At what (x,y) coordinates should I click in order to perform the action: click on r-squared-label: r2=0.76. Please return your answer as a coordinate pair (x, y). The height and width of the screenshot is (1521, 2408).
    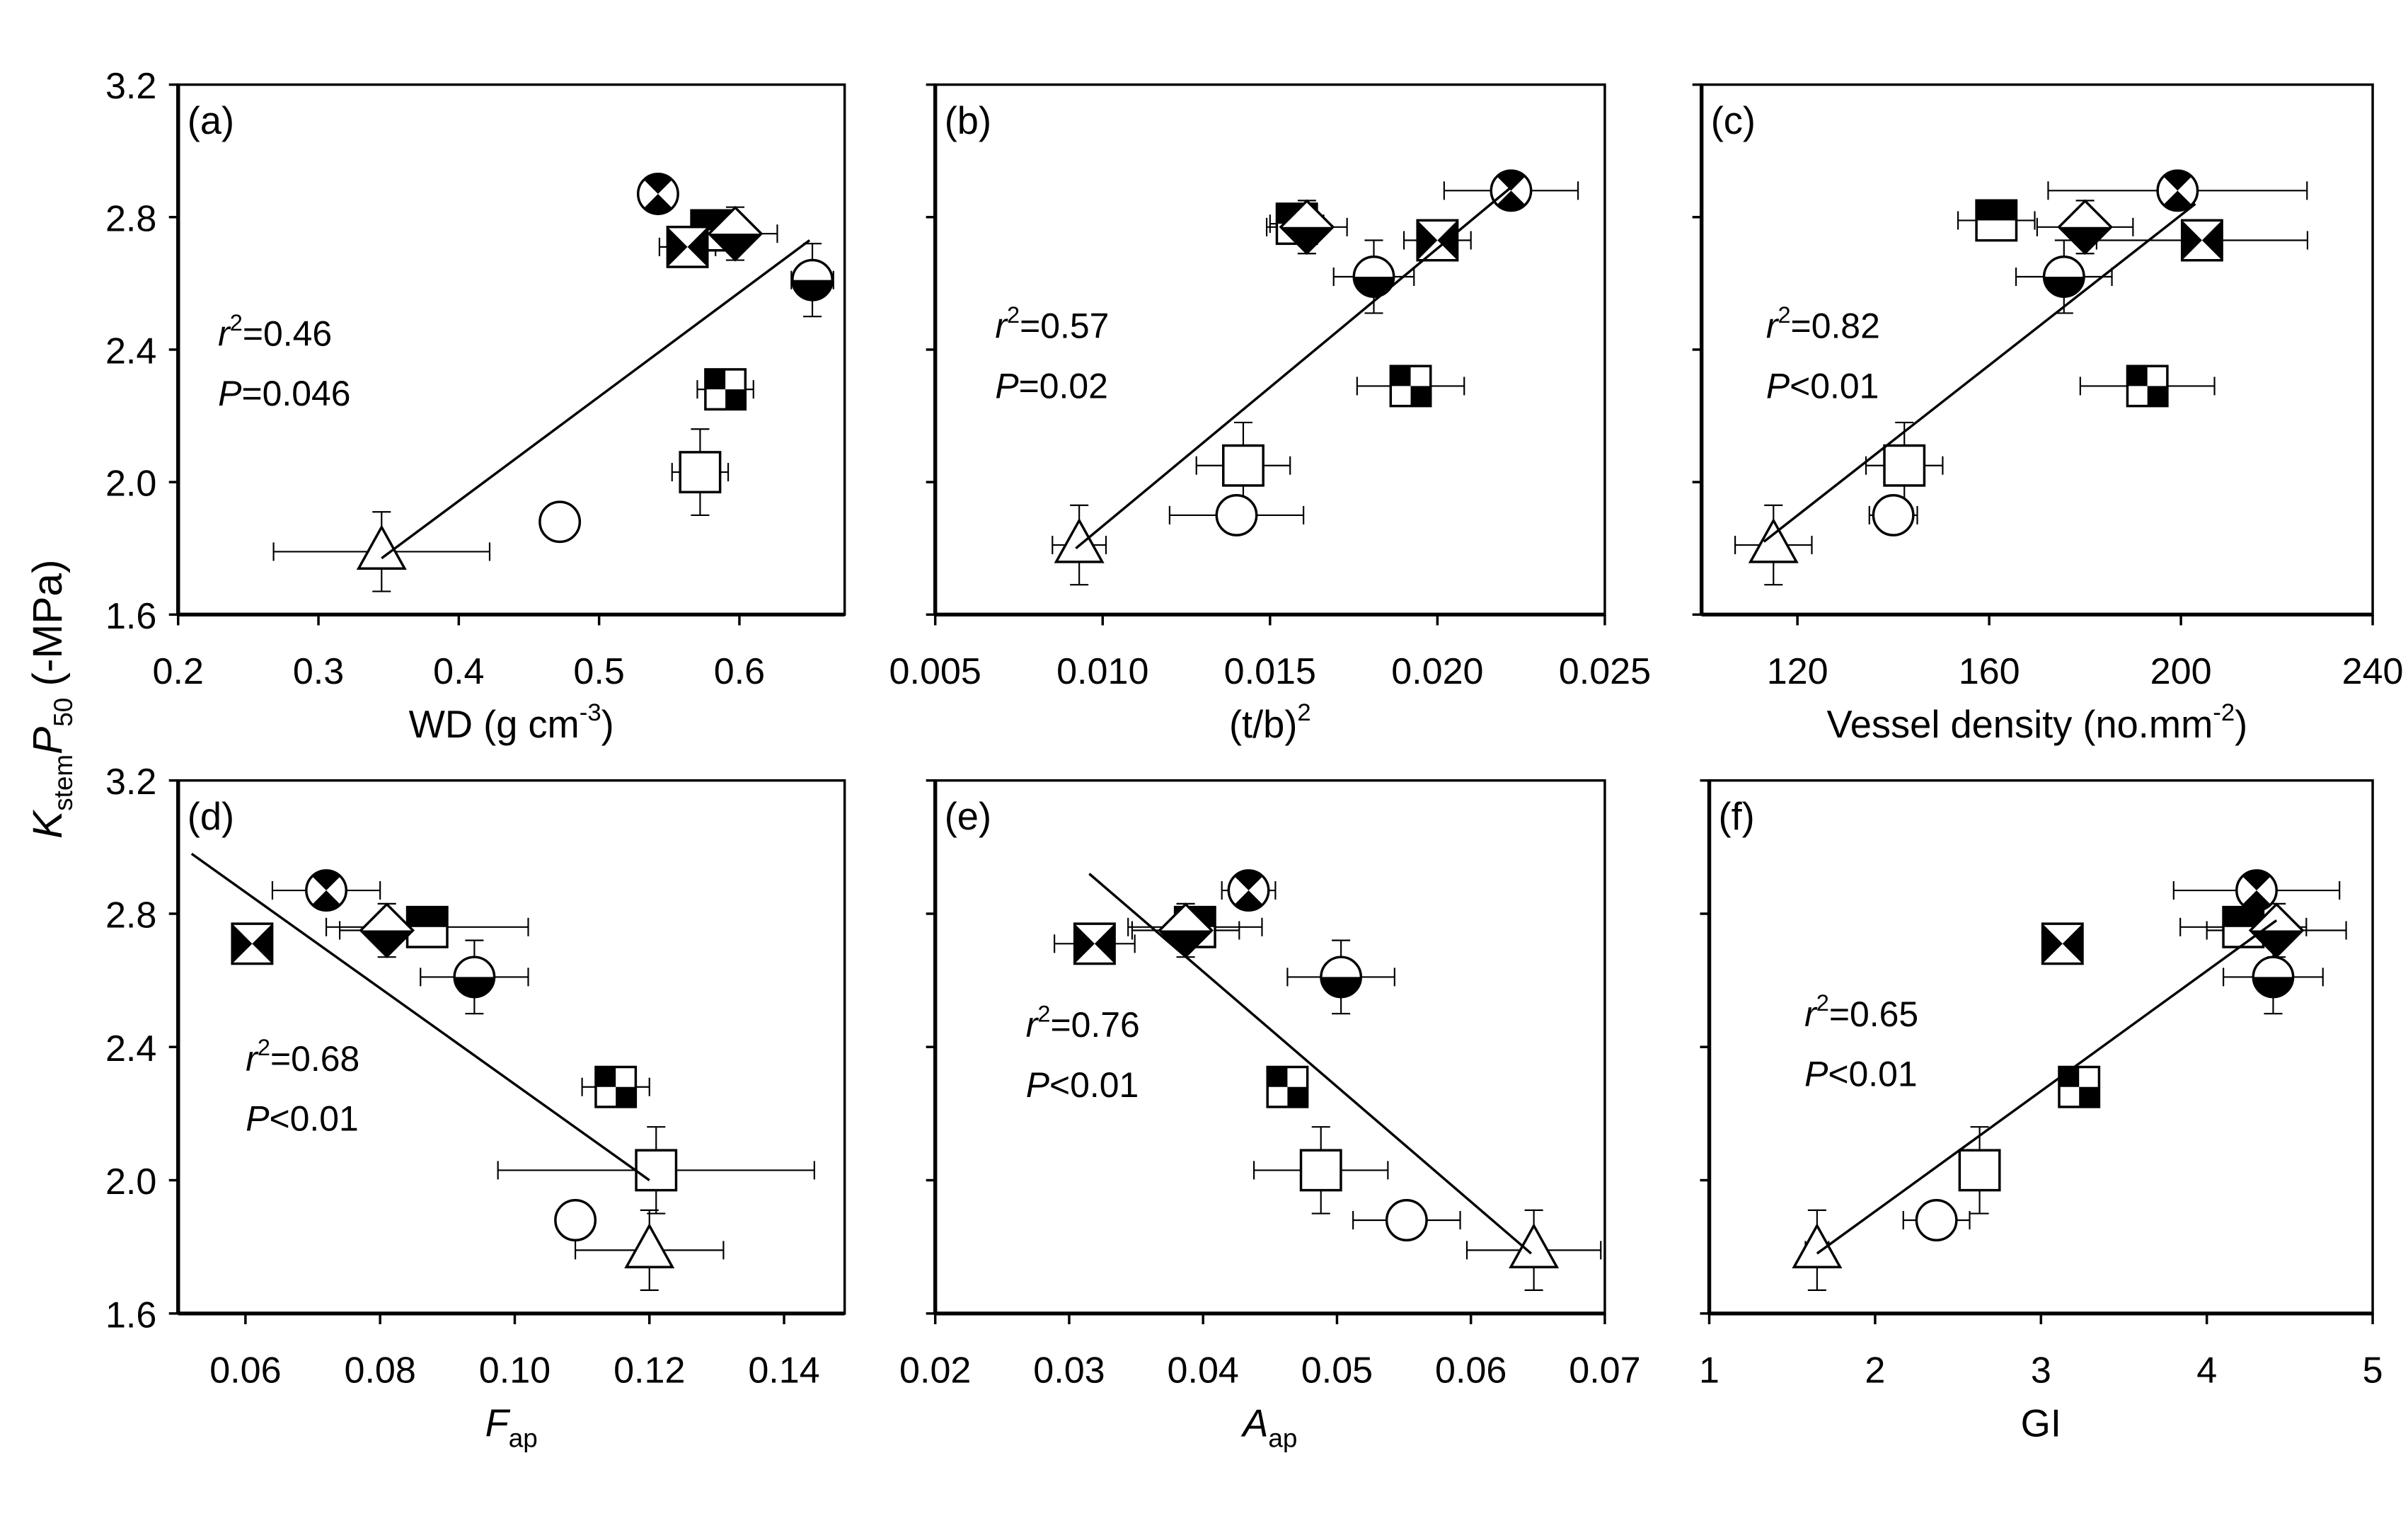
    Looking at the image, I should click on (1083, 1023).